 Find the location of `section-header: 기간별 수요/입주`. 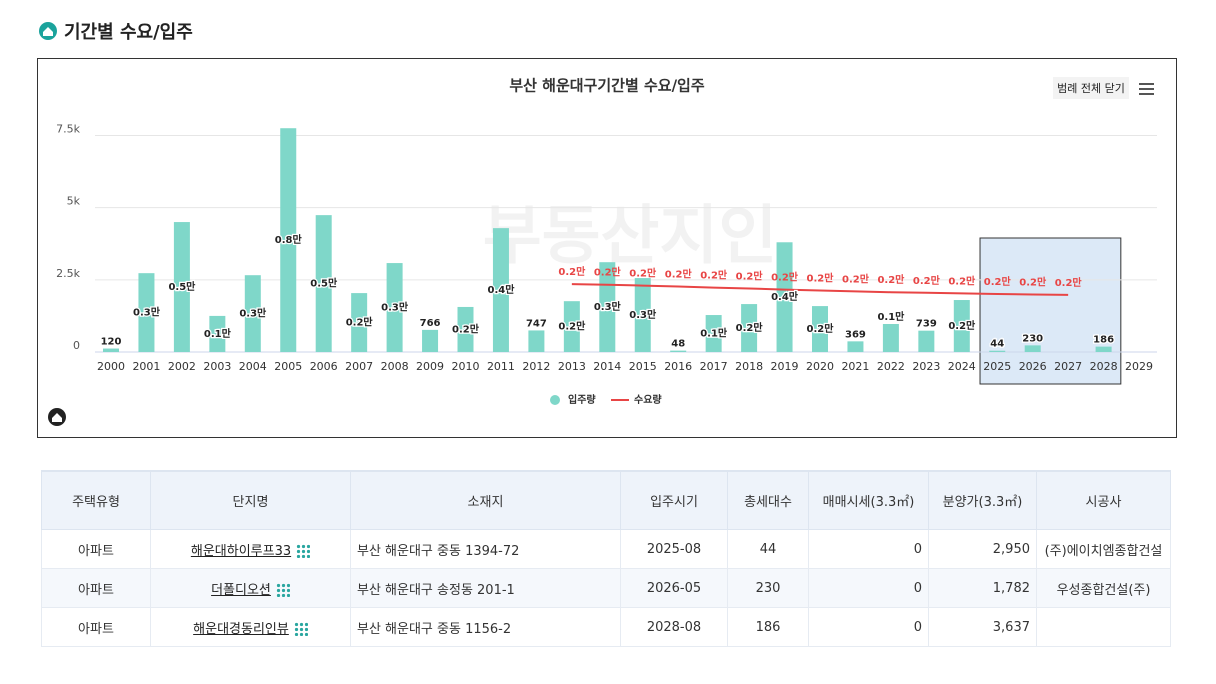

section-header: 기간별 수요/입주 is located at coordinates (115, 31).